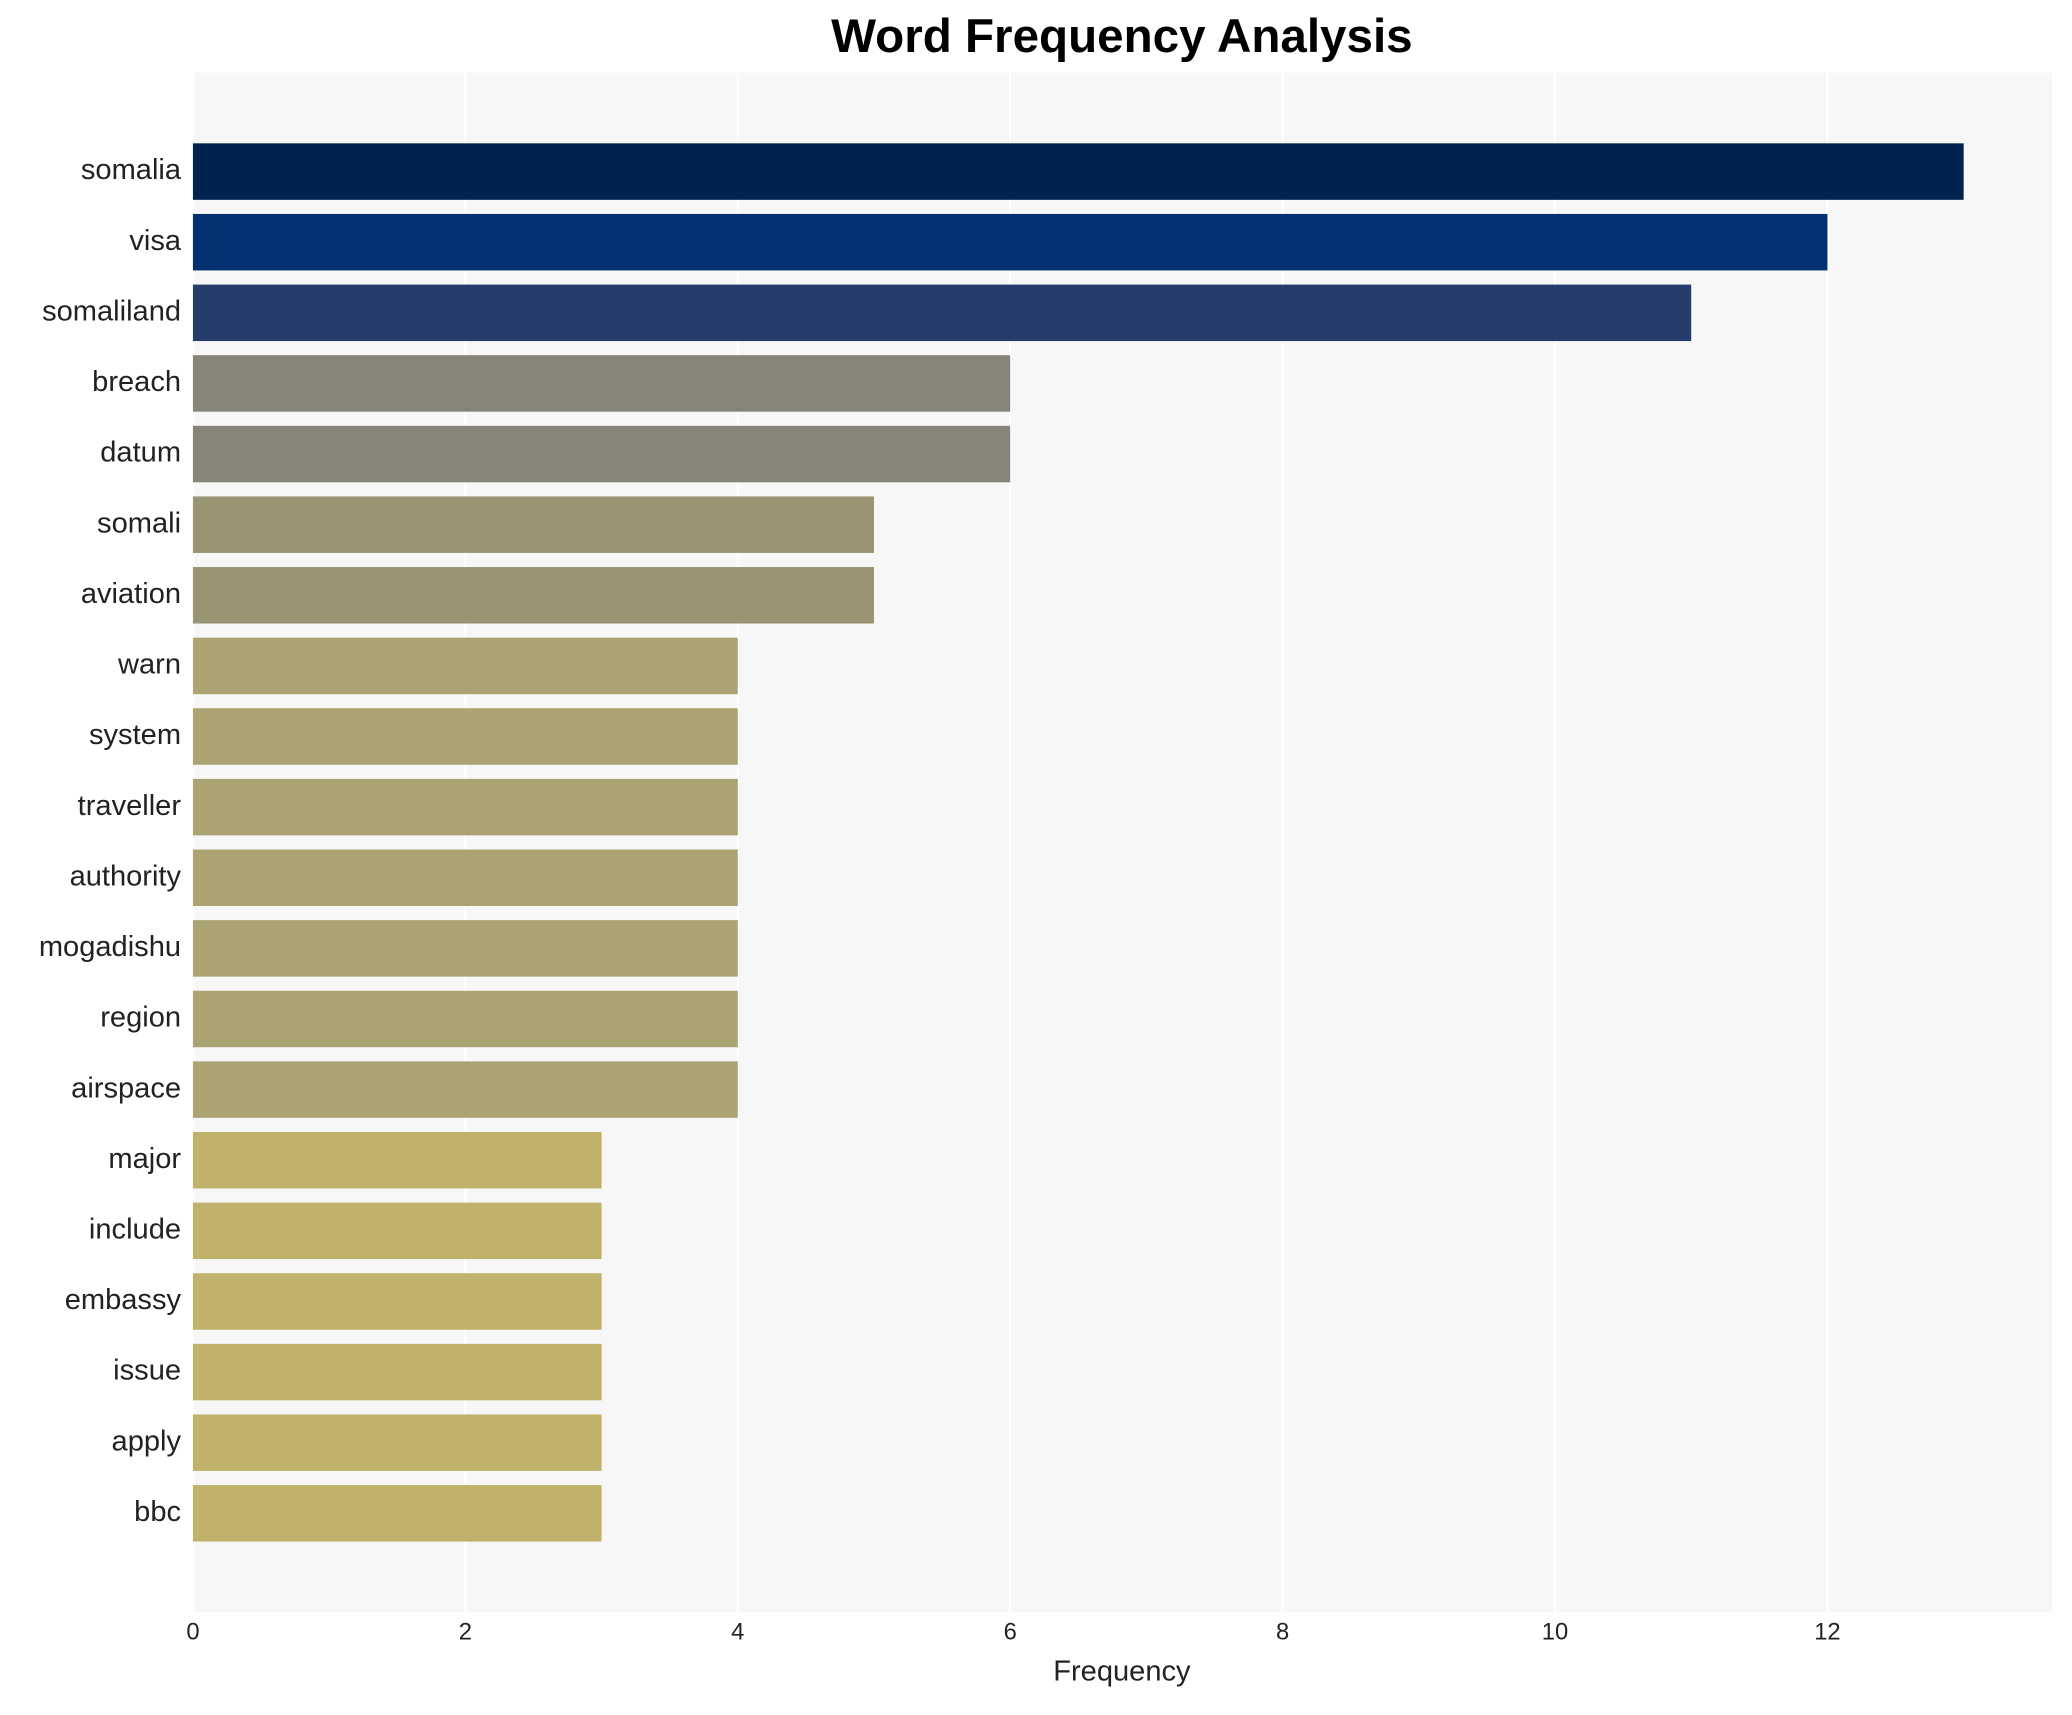  Describe the element at coordinates (1827, 1632) in the screenshot. I see `x-tick-label: 12` at that location.